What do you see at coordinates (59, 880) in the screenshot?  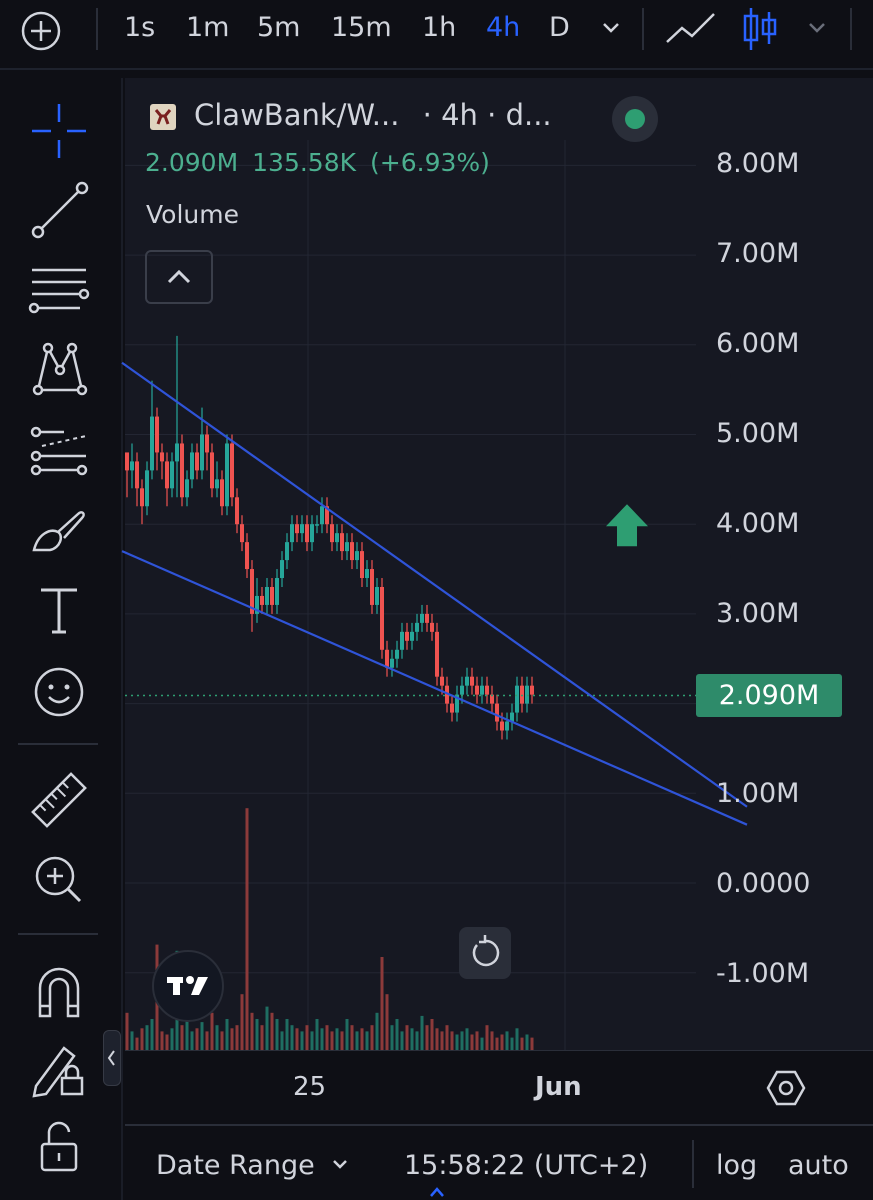 I see `zoom-in-icon` at bounding box center [59, 880].